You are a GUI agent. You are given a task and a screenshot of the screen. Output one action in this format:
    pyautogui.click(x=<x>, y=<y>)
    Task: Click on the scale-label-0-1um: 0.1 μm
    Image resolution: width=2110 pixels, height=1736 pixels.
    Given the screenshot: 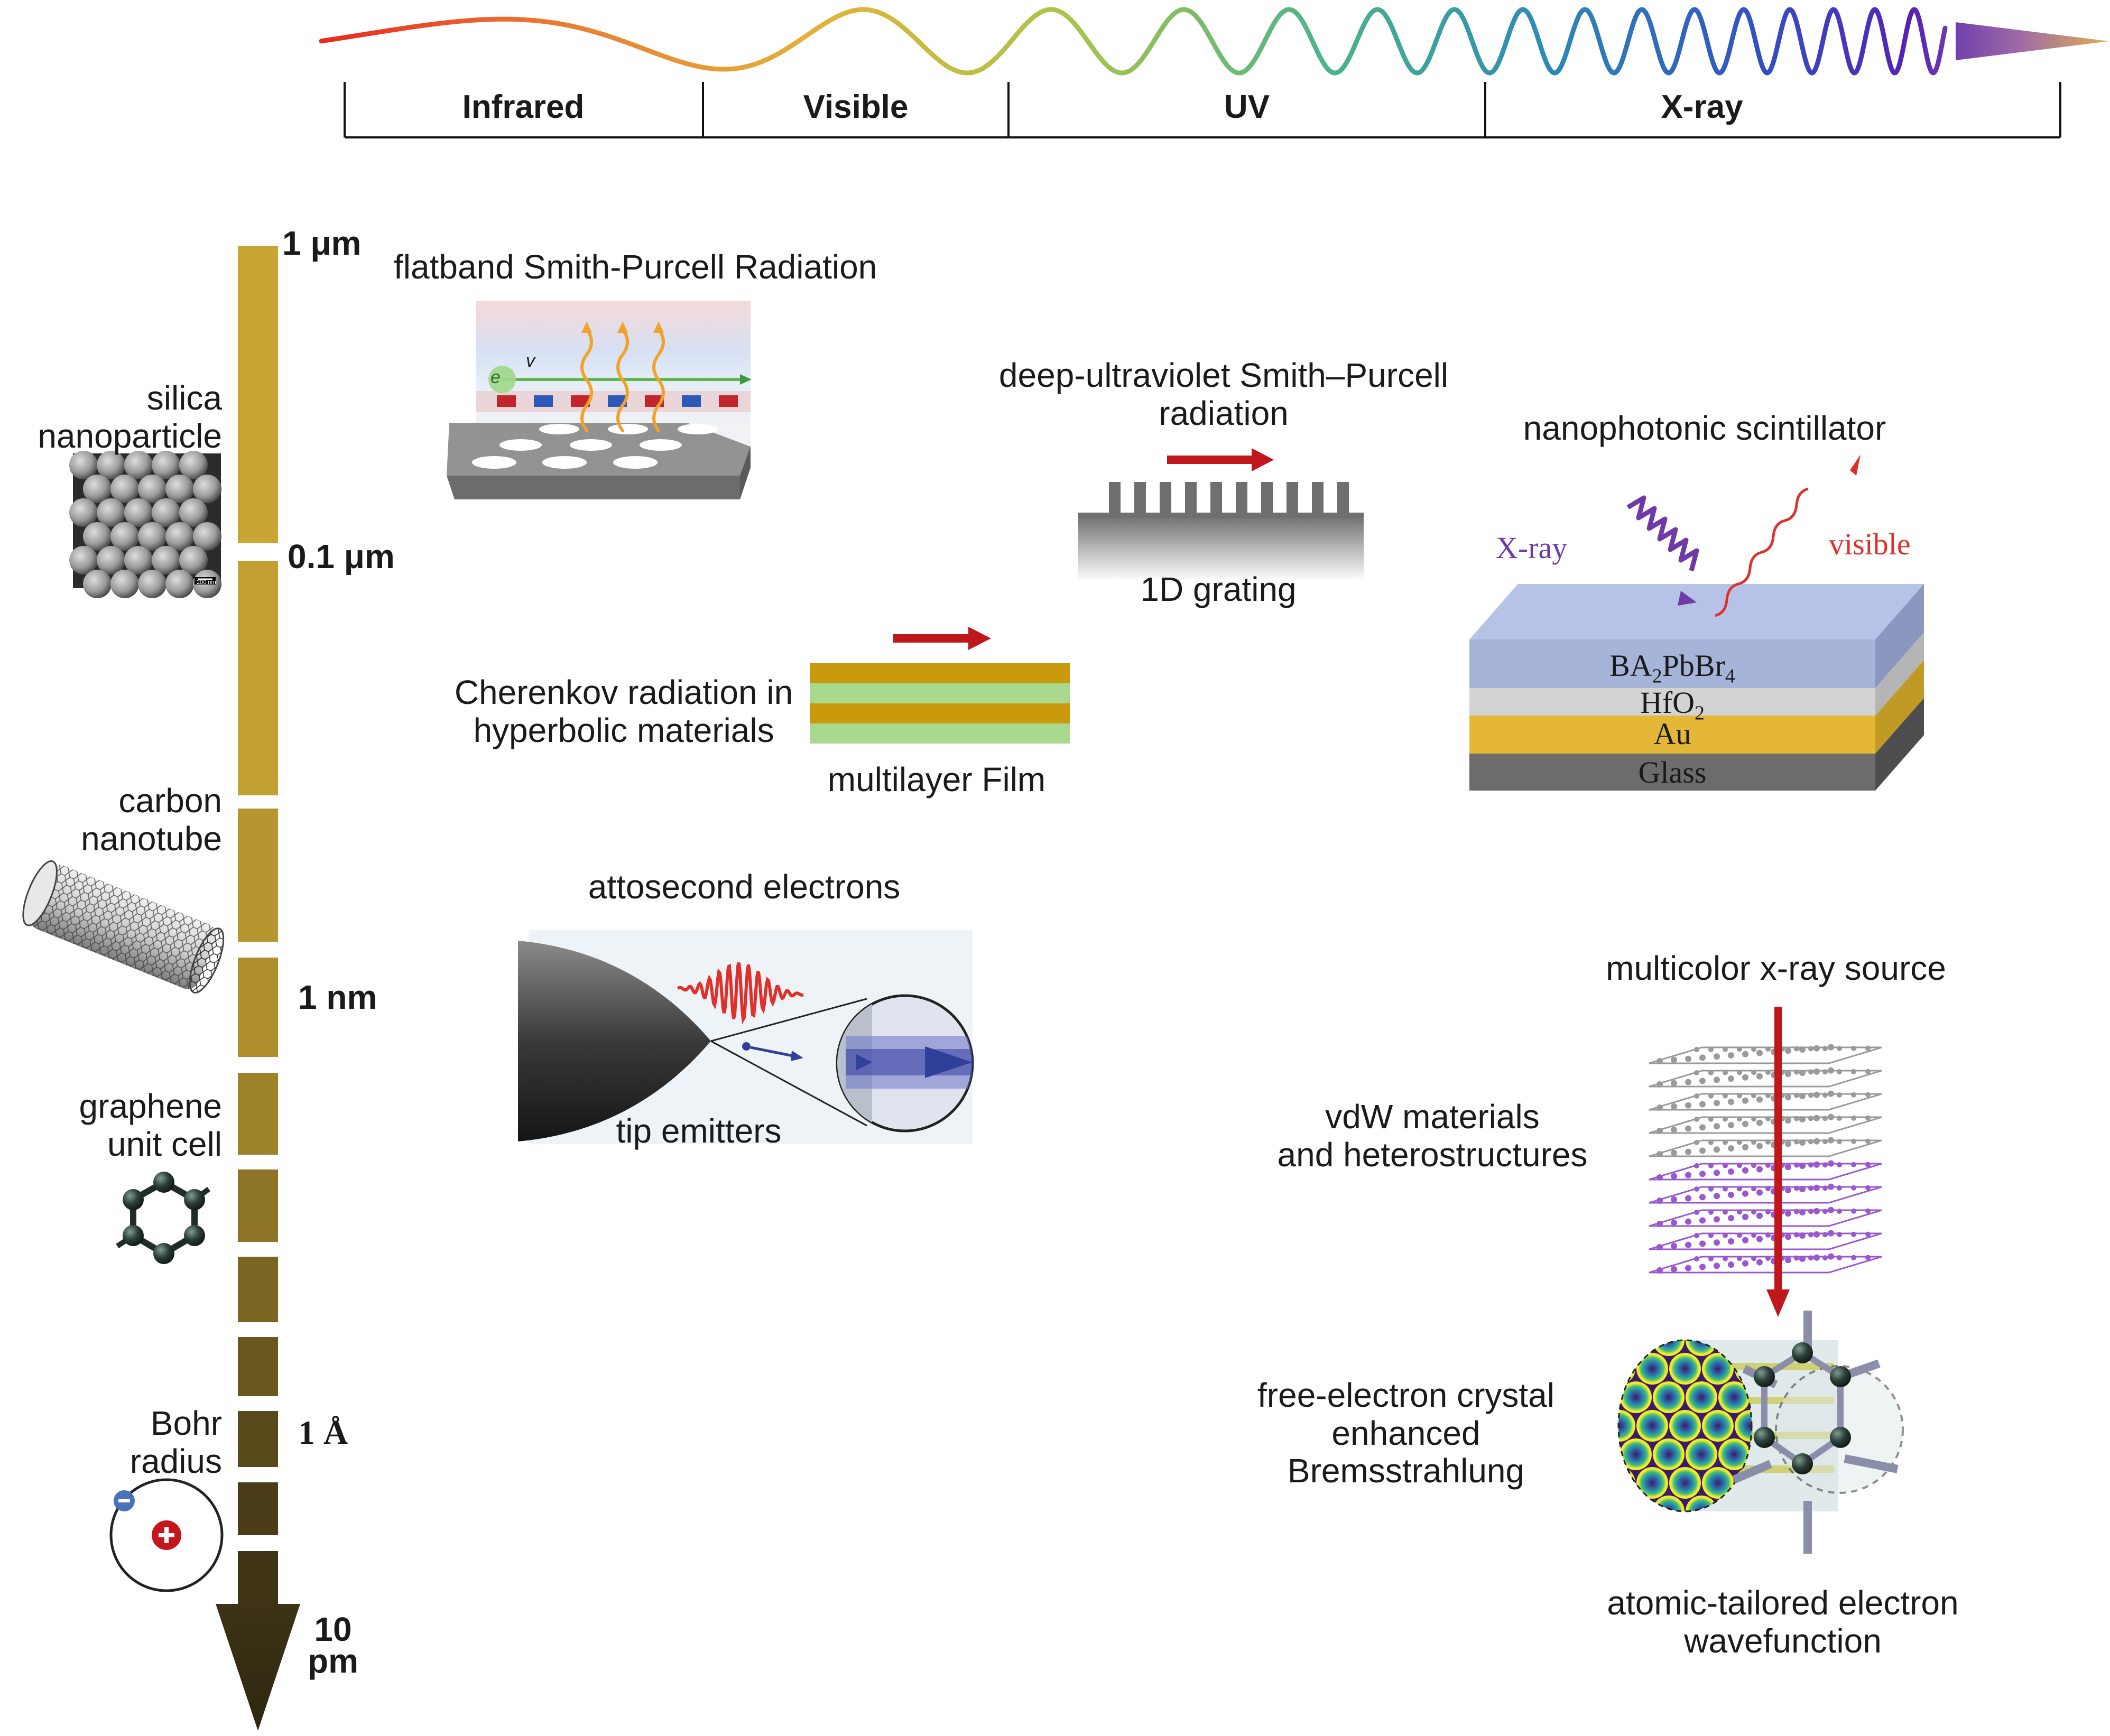 What is the action you would take?
    pyautogui.click(x=341, y=556)
    